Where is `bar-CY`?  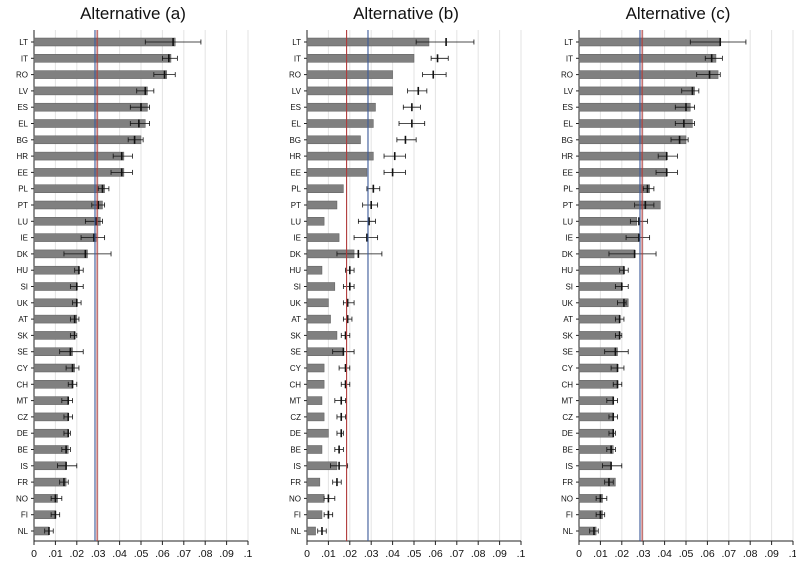 bar-CY is located at coordinates (315, 368).